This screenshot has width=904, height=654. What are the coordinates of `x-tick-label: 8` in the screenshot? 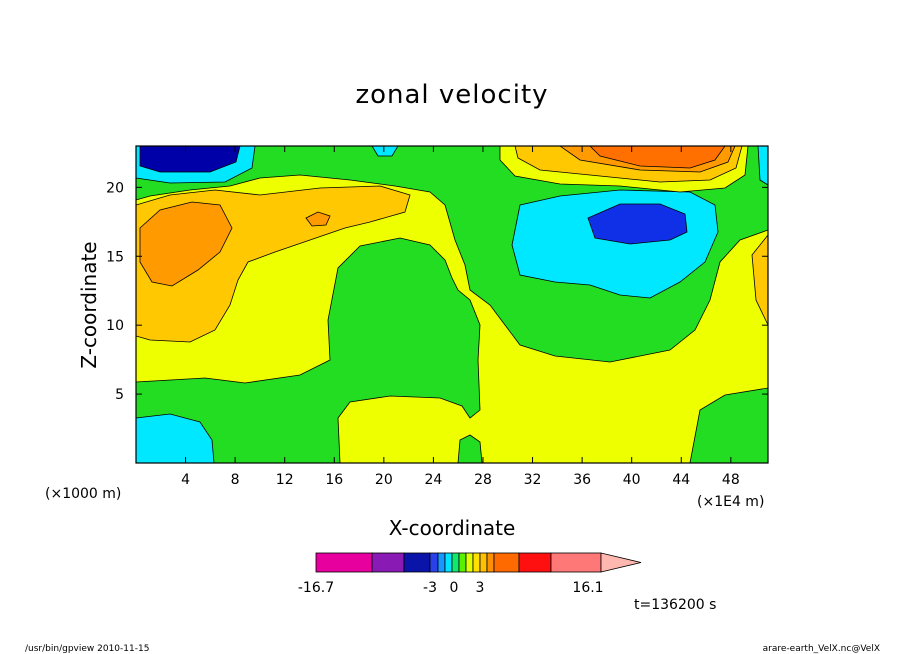 It's located at (235, 480).